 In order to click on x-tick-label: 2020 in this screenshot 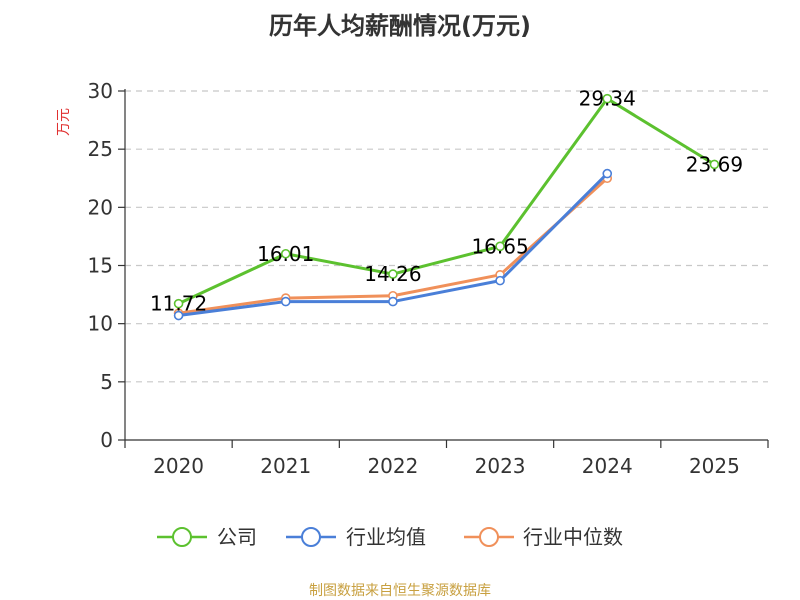, I will do `click(178, 466)`.